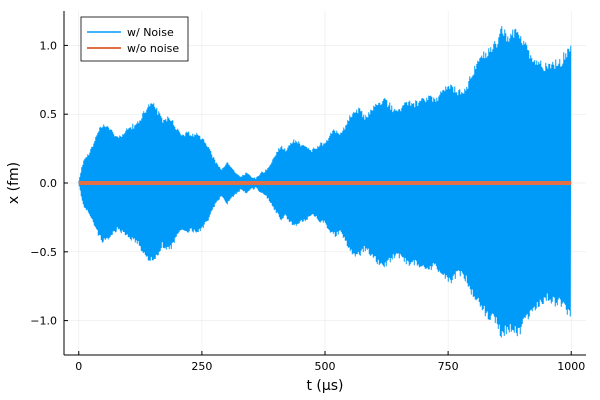 This screenshot has width=600, height=400. Describe the element at coordinates (201, 366) in the screenshot. I see `x-tick-label: 250` at that location.